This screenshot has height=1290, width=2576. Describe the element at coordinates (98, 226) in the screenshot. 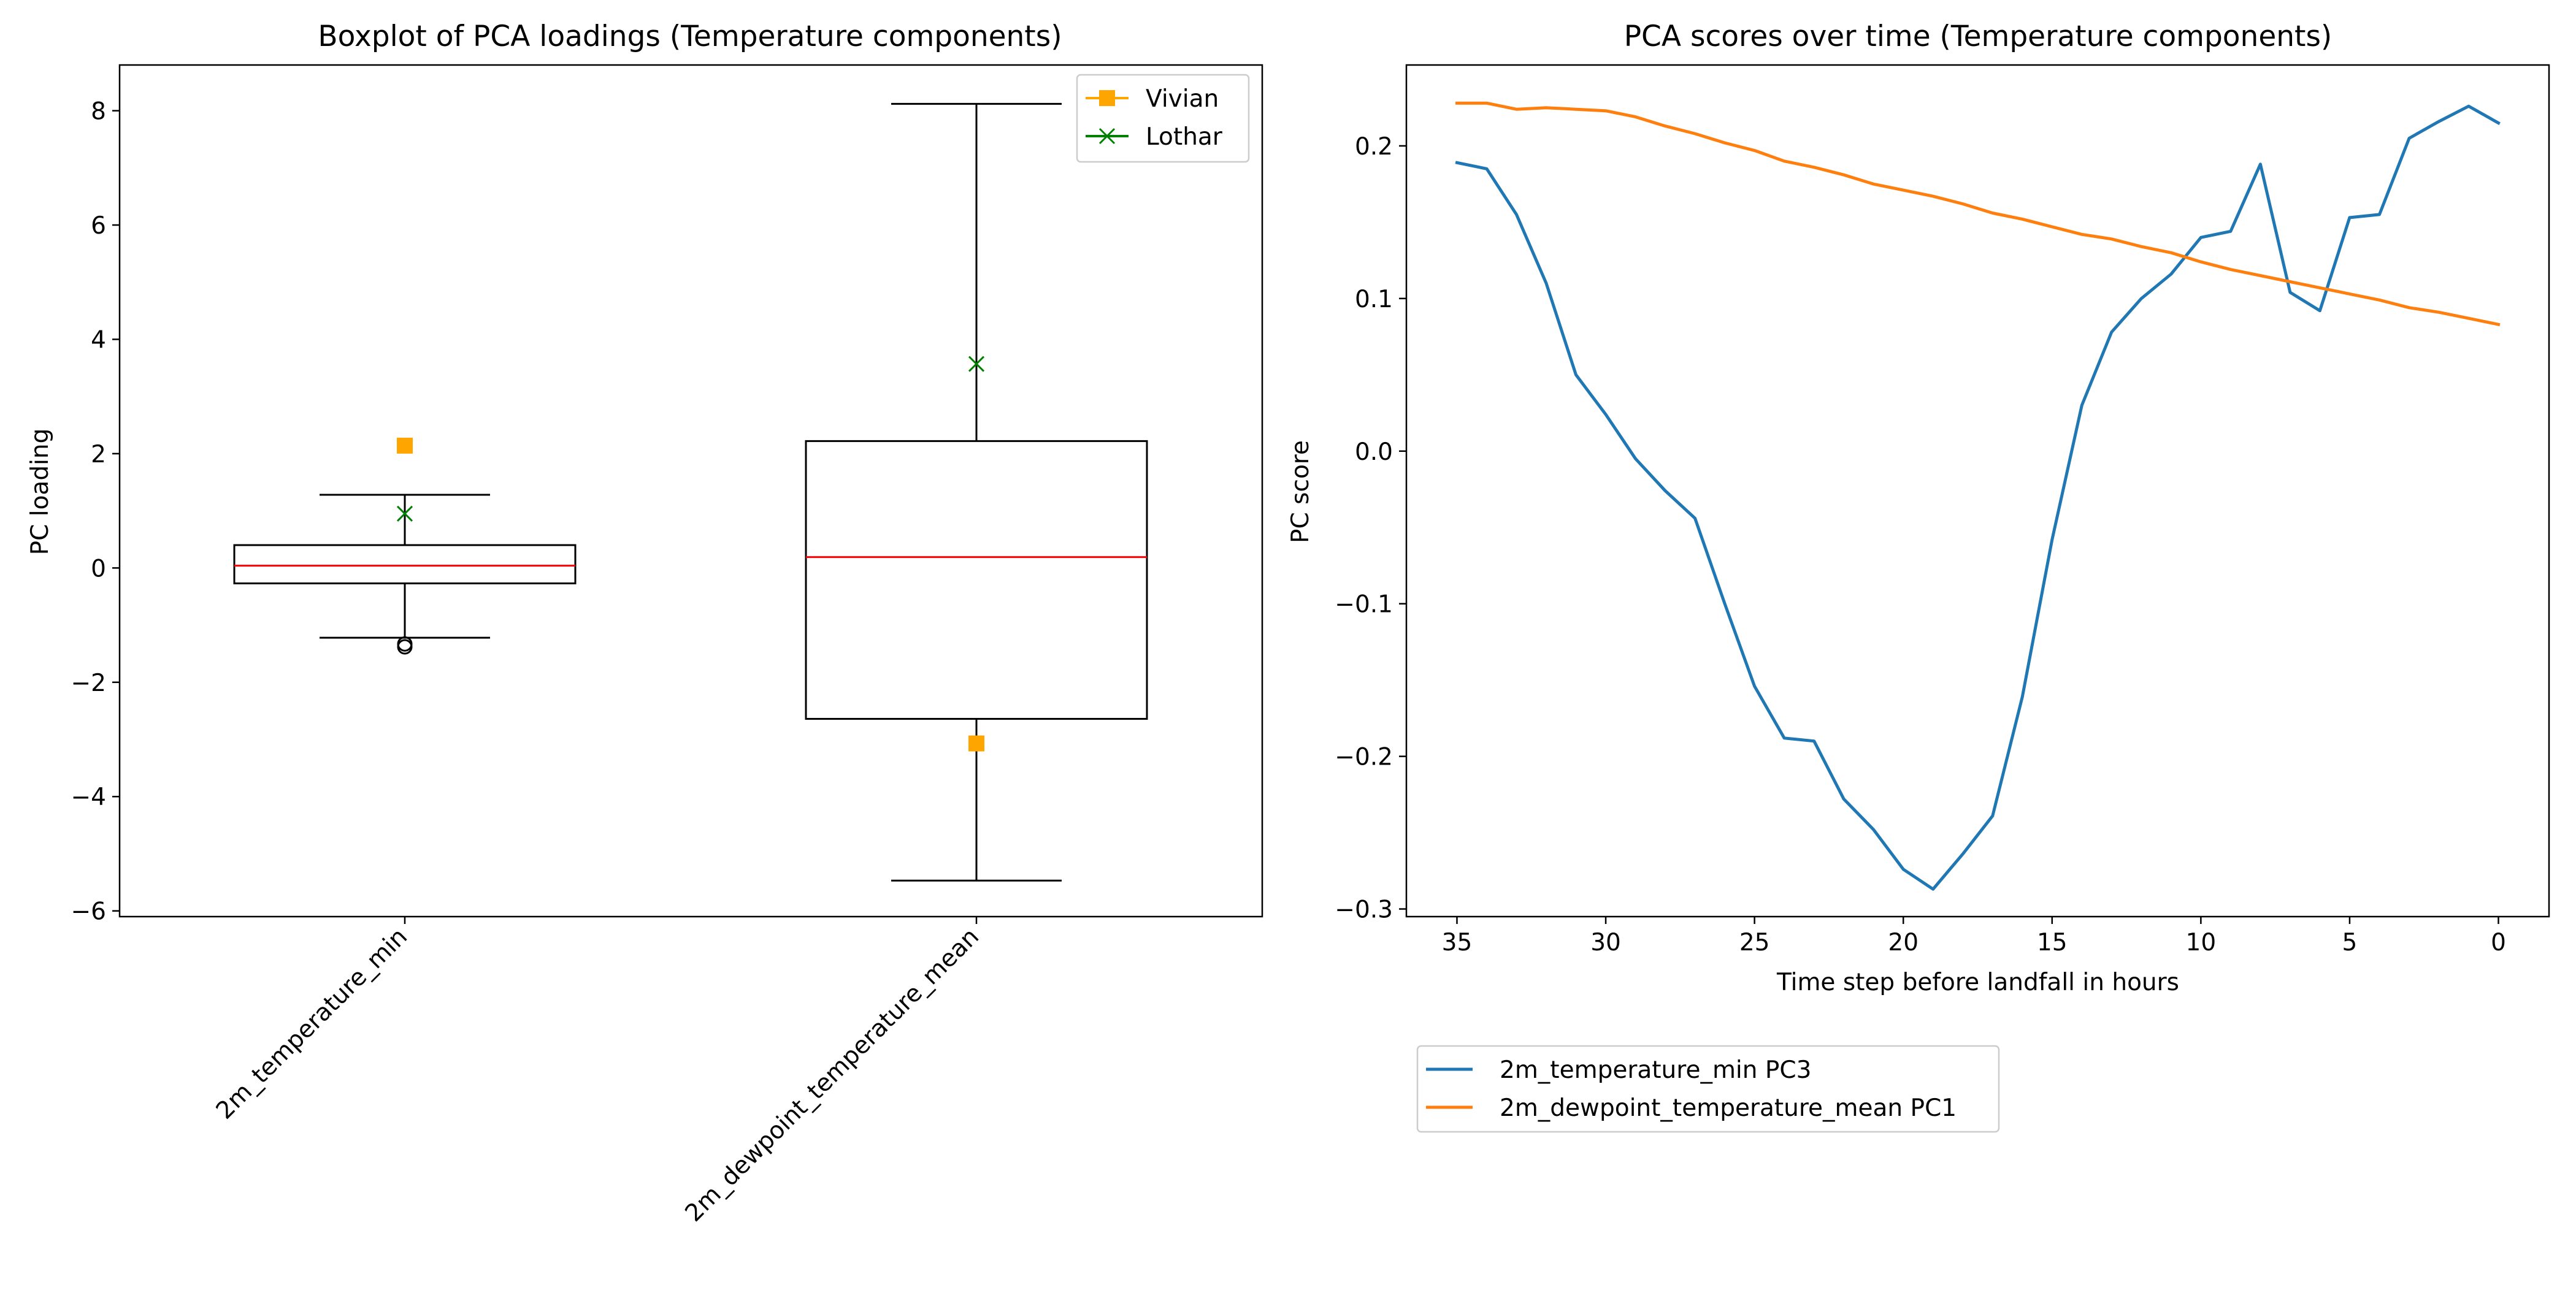

I see `boxplot-y-tick-label: 6` at that location.